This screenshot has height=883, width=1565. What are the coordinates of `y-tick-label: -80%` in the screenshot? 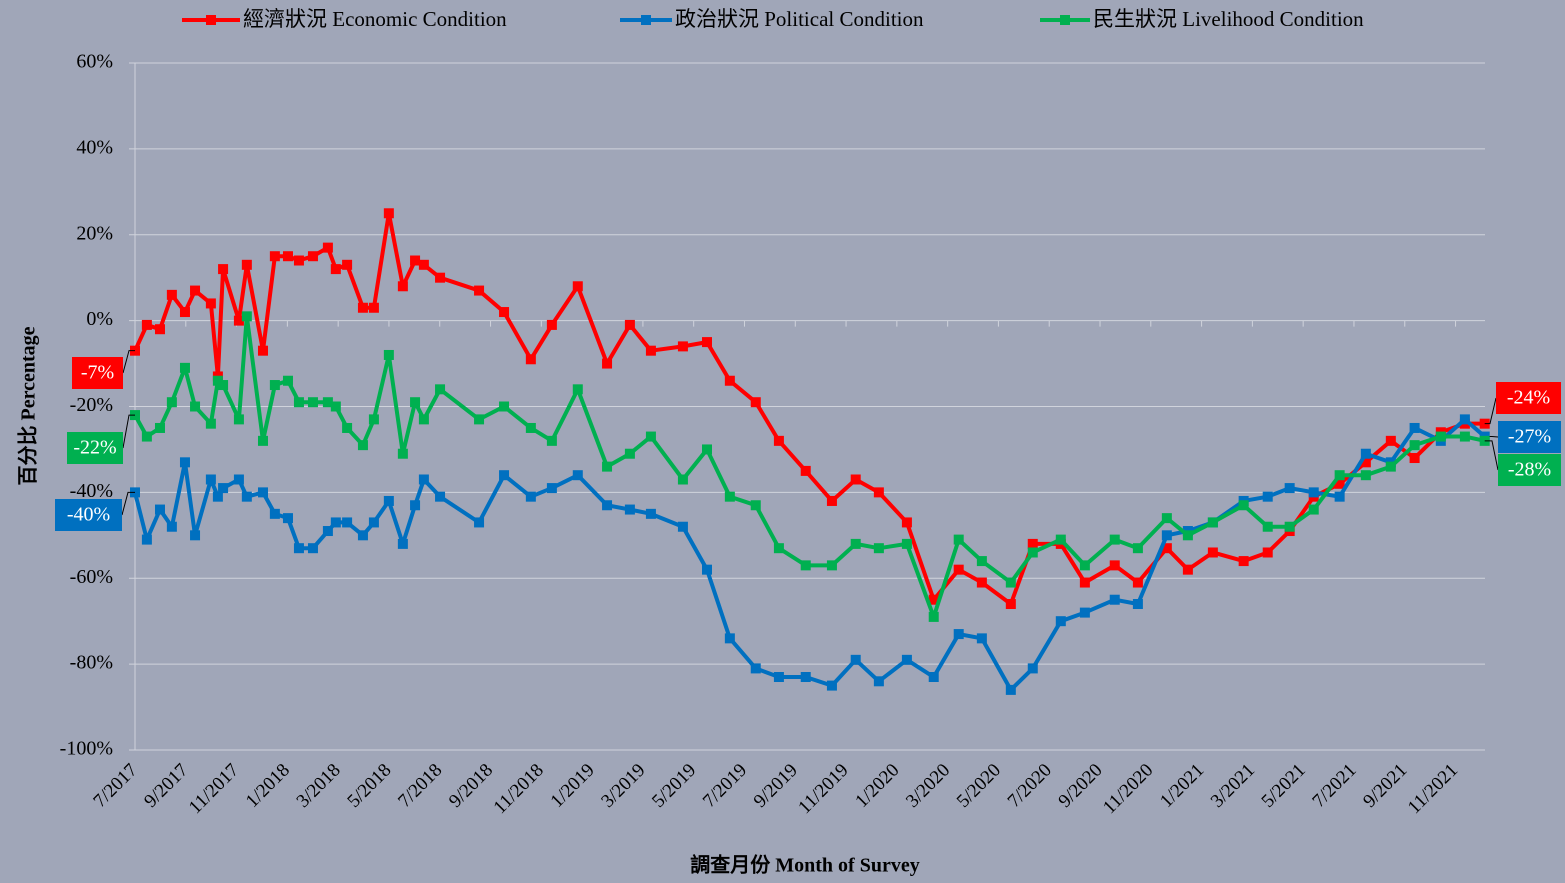 It's located at (91, 663).